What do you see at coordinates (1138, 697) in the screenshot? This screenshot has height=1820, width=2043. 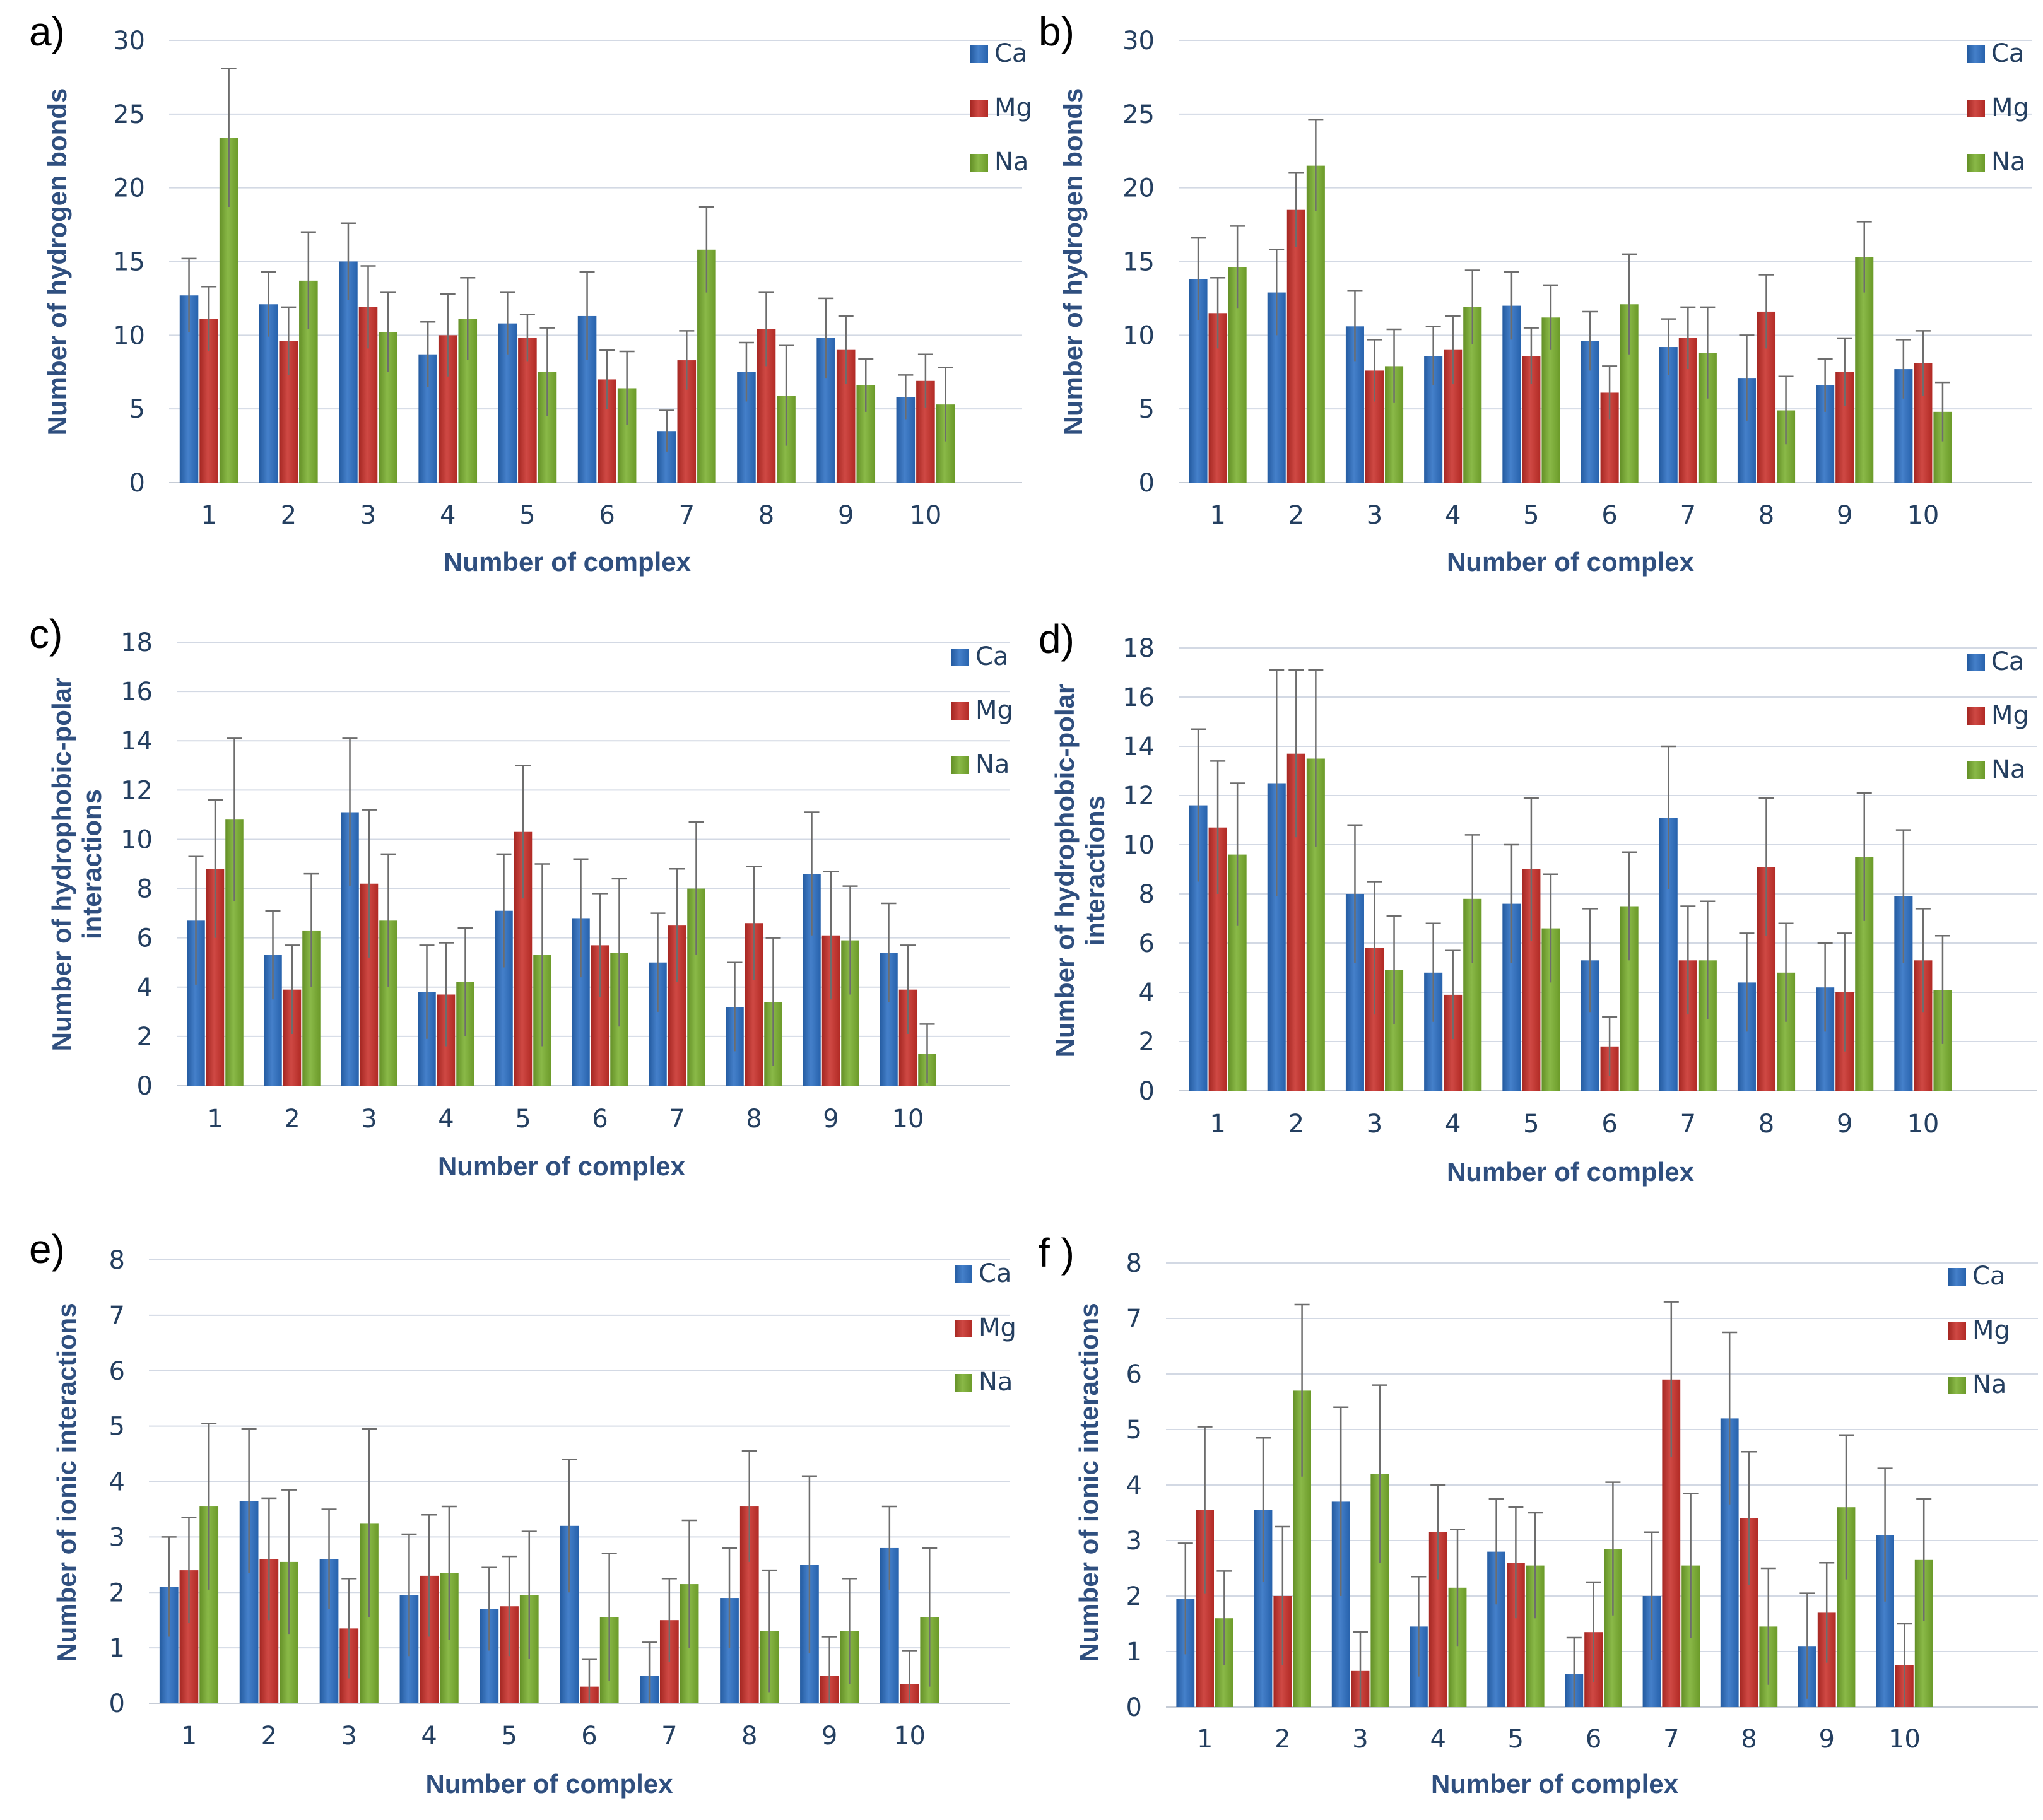 I see `y-tick-label: 16` at bounding box center [1138, 697].